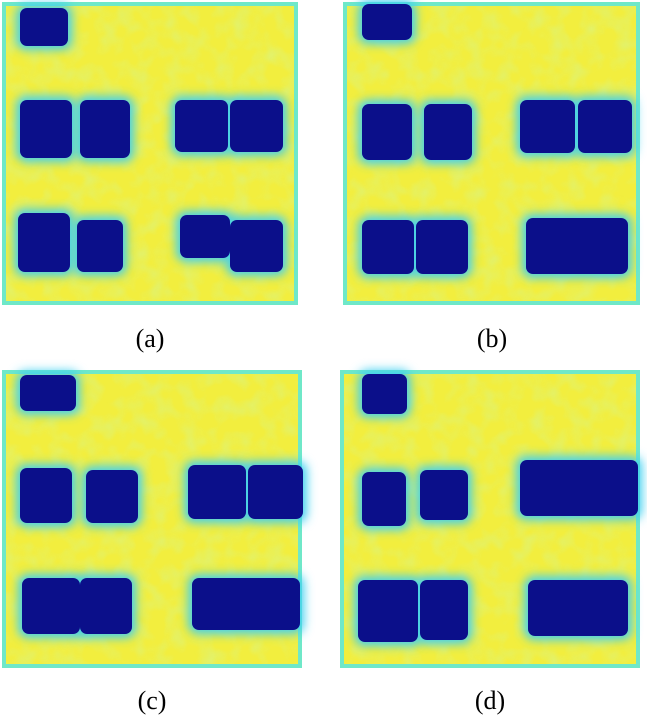 The height and width of the screenshot is (721, 647). I want to click on caption: (c), so click(152, 700).